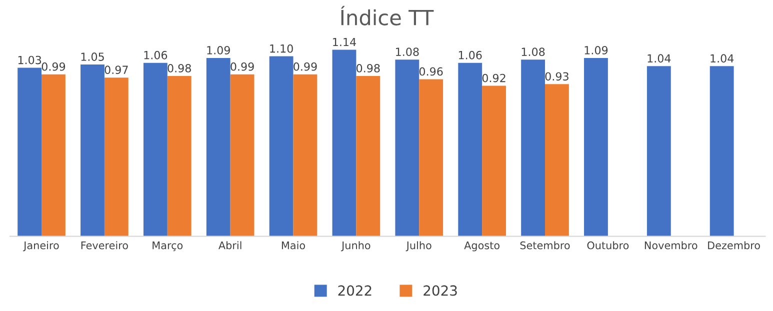 The width and height of the screenshot is (773, 311). Describe the element at coordinates (545, 245) in the screenshot. I see `x-tick-label: Setembro` at that location.